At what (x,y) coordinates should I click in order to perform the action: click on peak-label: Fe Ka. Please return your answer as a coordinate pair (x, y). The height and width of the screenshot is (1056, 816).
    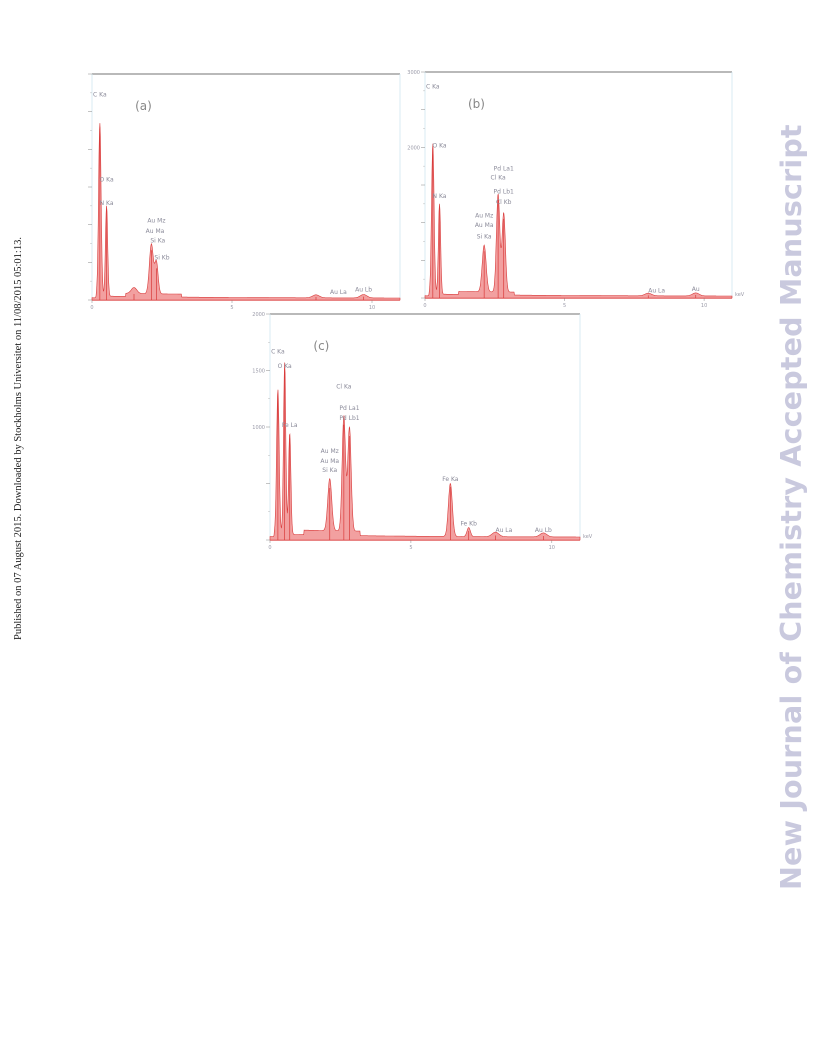
    Looking at the image, I should click on (450, 479).